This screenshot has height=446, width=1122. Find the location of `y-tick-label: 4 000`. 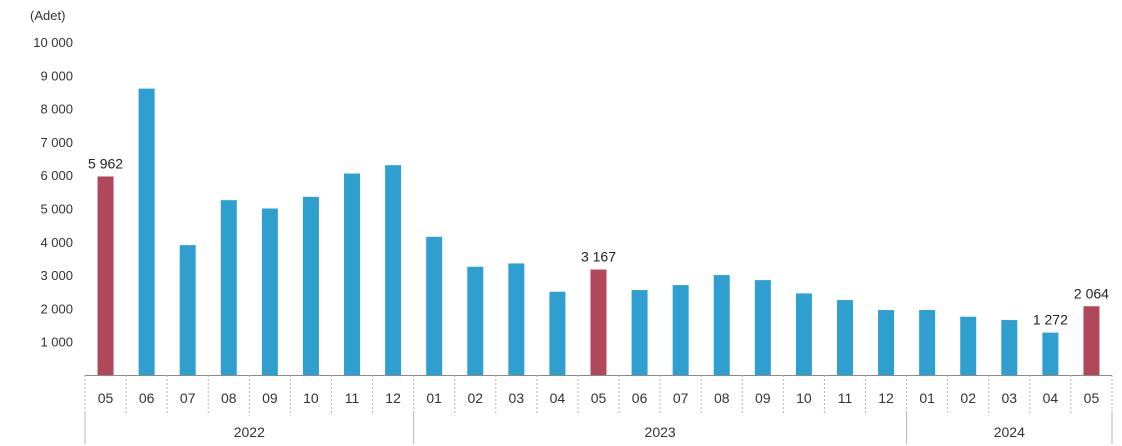

y-tick-label: 4 000 is located at coordinates (56, 242).